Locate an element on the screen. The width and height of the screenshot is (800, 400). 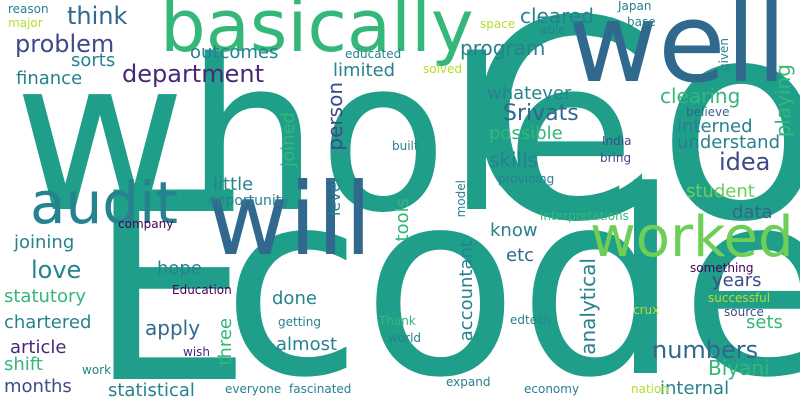
word: skills is located at coordinates (514, 160).